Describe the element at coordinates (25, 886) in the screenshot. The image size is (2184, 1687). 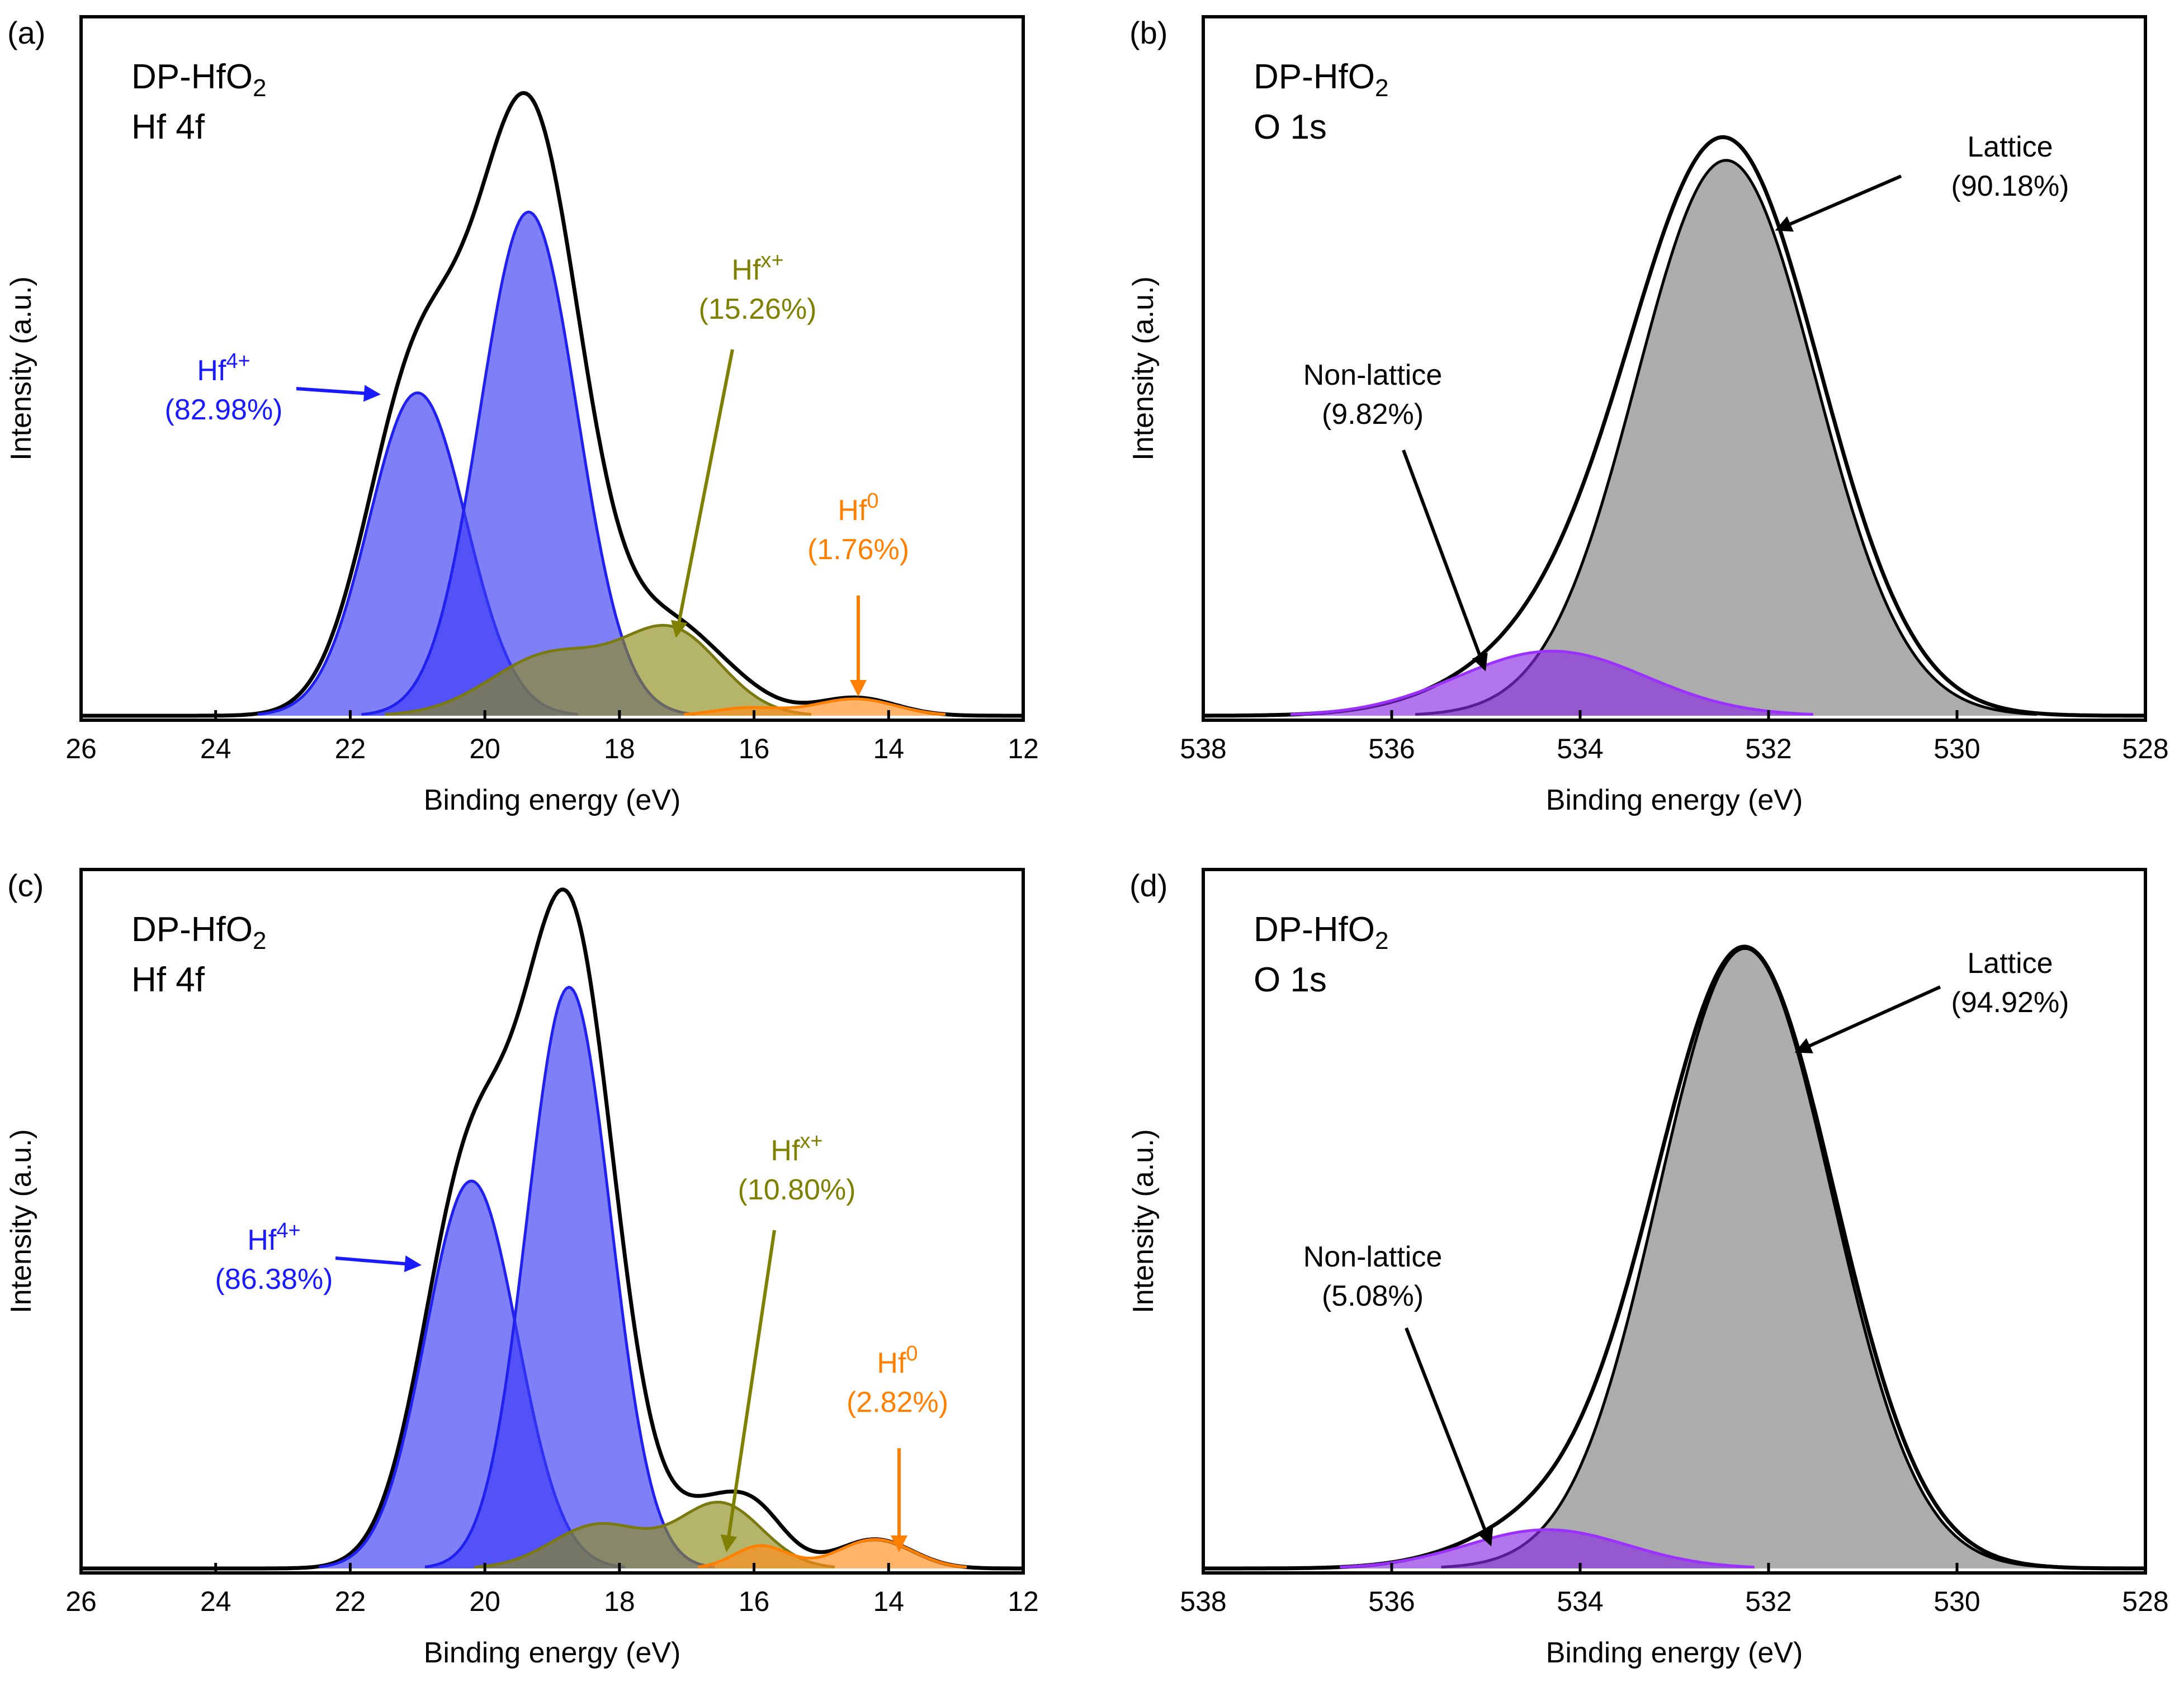
I see `panel-tag: (c)` at that location.